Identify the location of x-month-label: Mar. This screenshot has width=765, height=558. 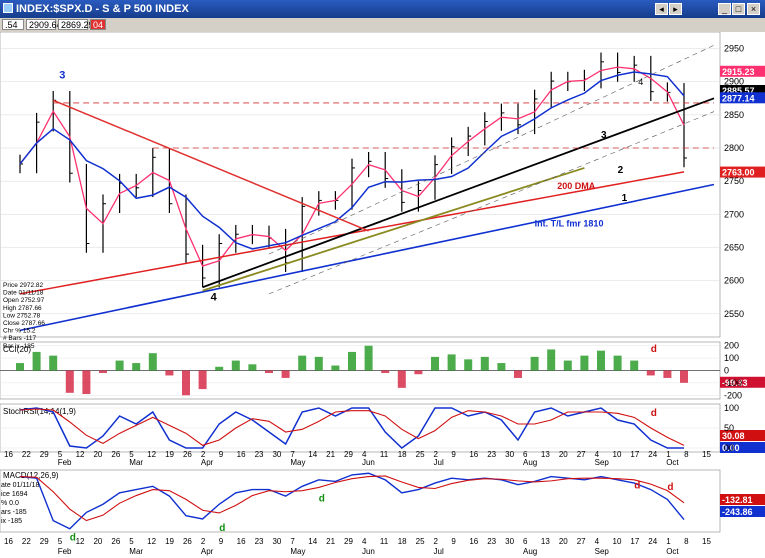
(136, 462).